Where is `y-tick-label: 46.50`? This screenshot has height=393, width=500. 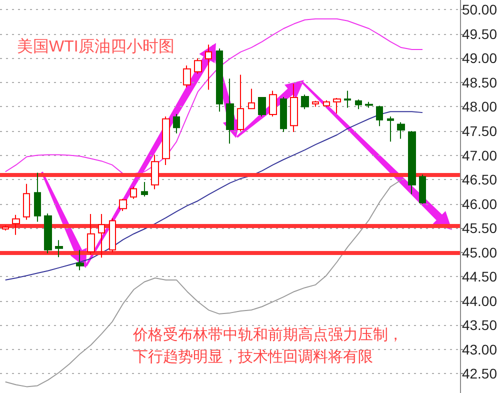 y-tick-label: 46.50 is located at coordinates (480, 180).